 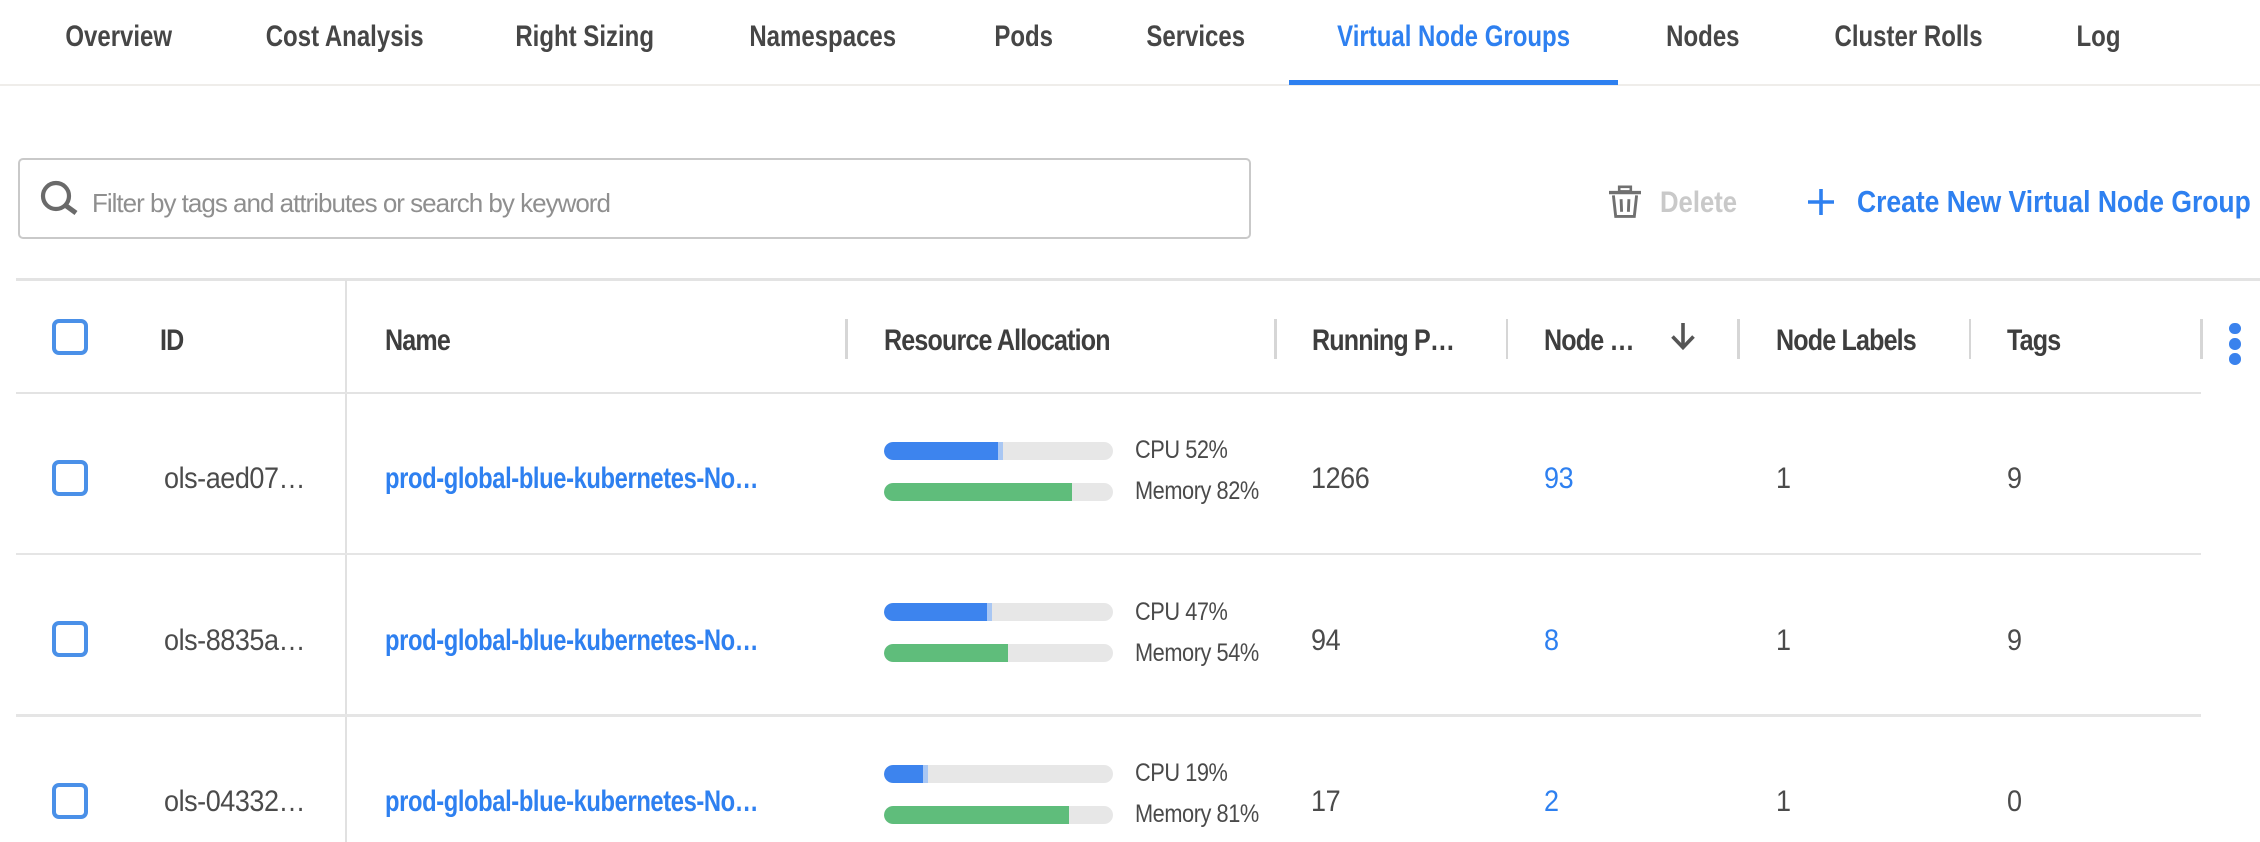 What do you see at coordinates (1197, 814) in the screenshot?
I see `memory-usage-label: Memory 81%` at bounding box center [1197, 814].